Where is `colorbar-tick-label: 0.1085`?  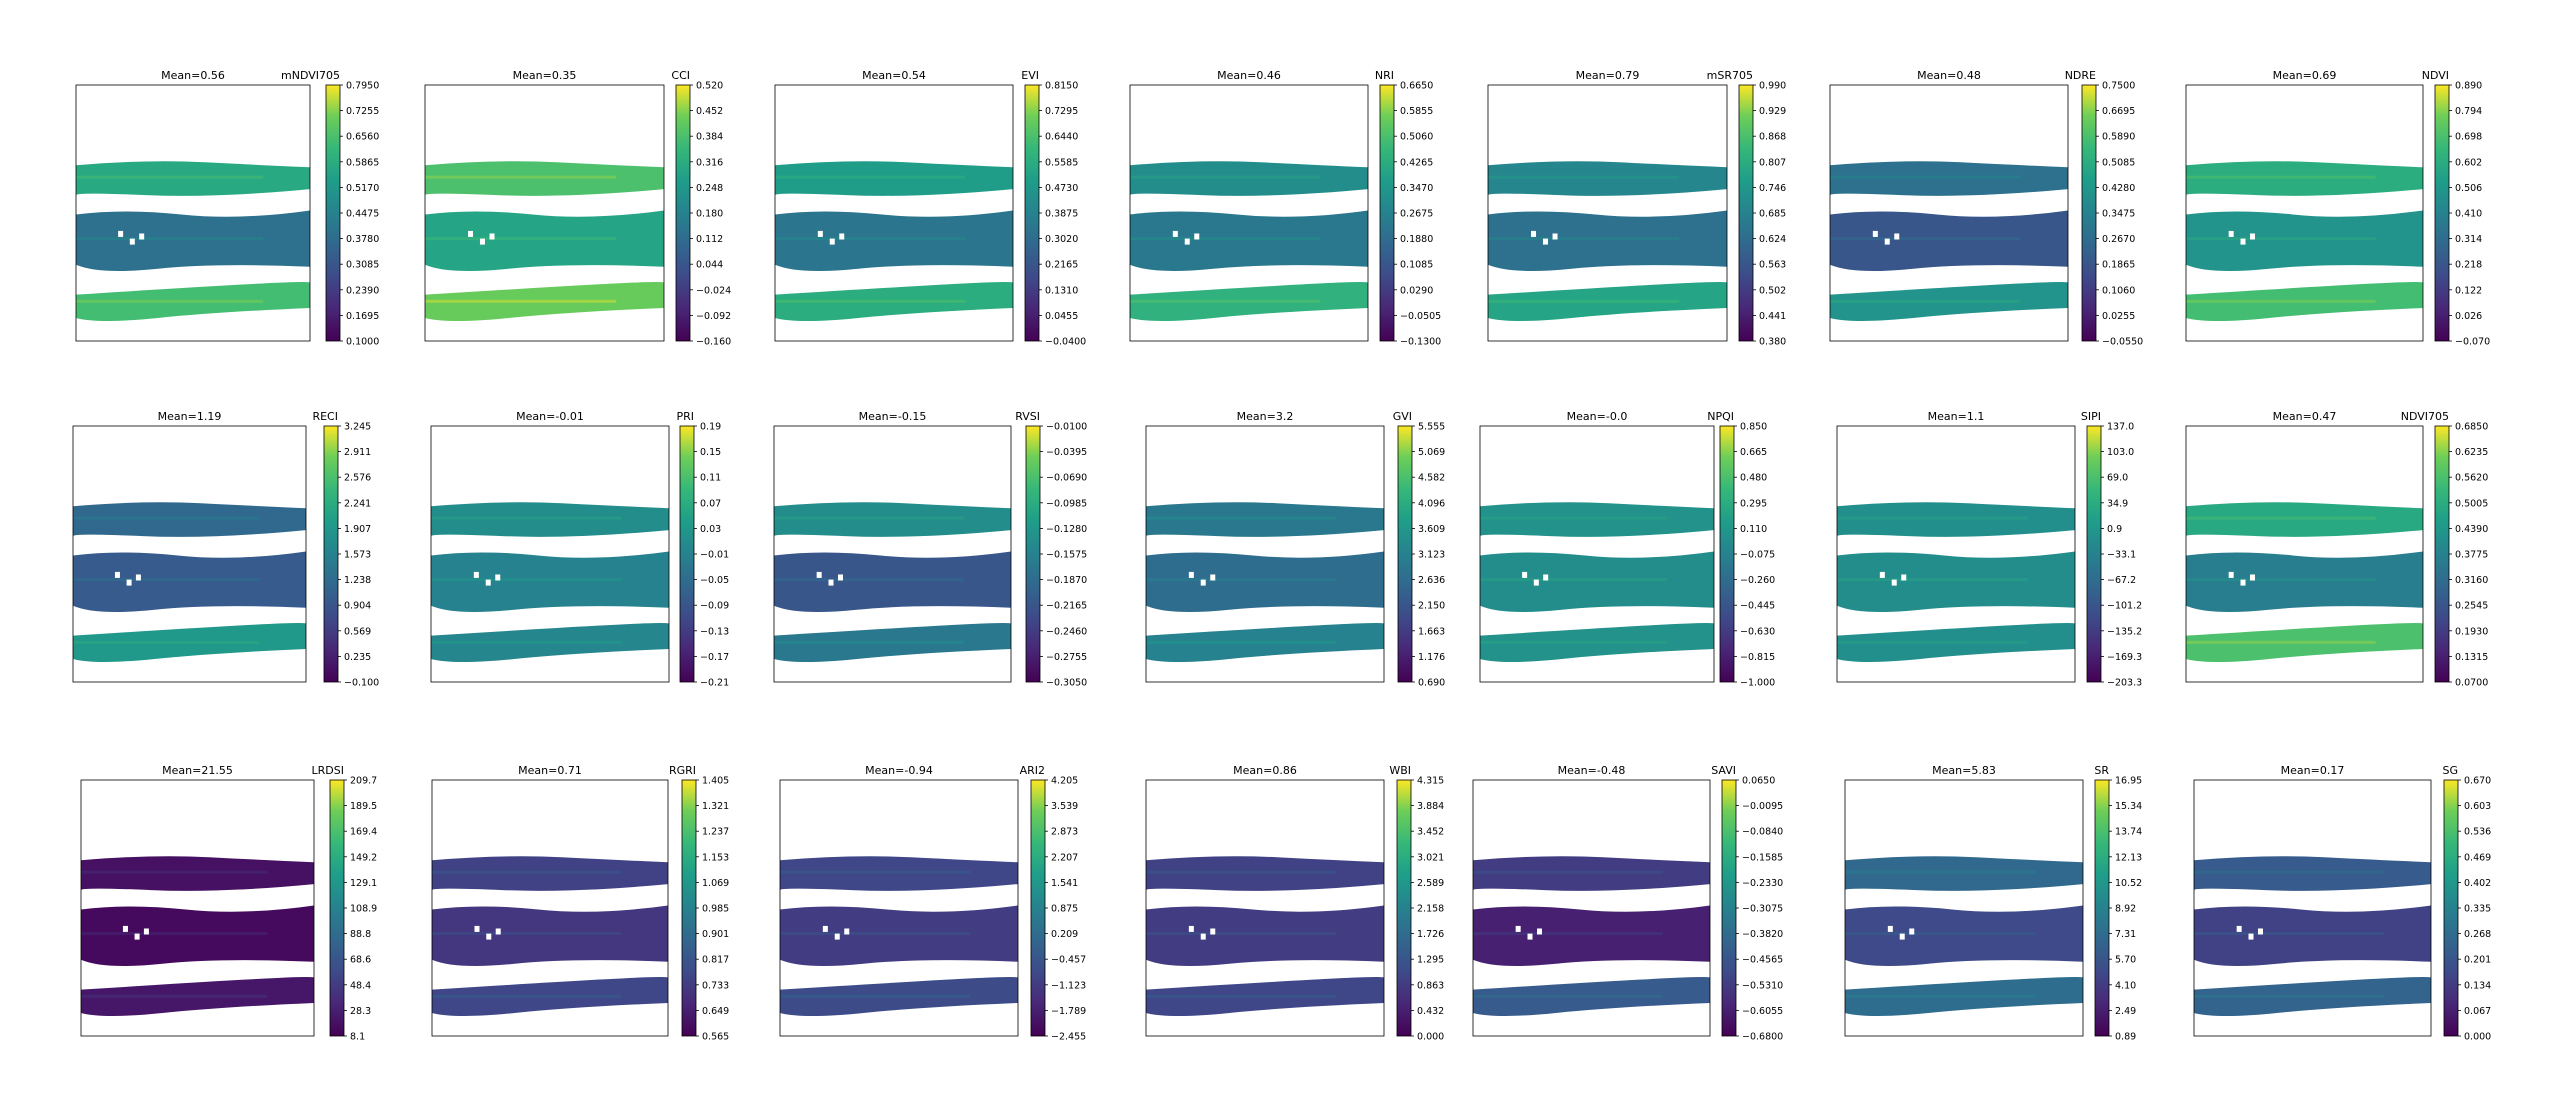 colorbar-tick-label: 0.1085 is located at coordinates (1416, 265).